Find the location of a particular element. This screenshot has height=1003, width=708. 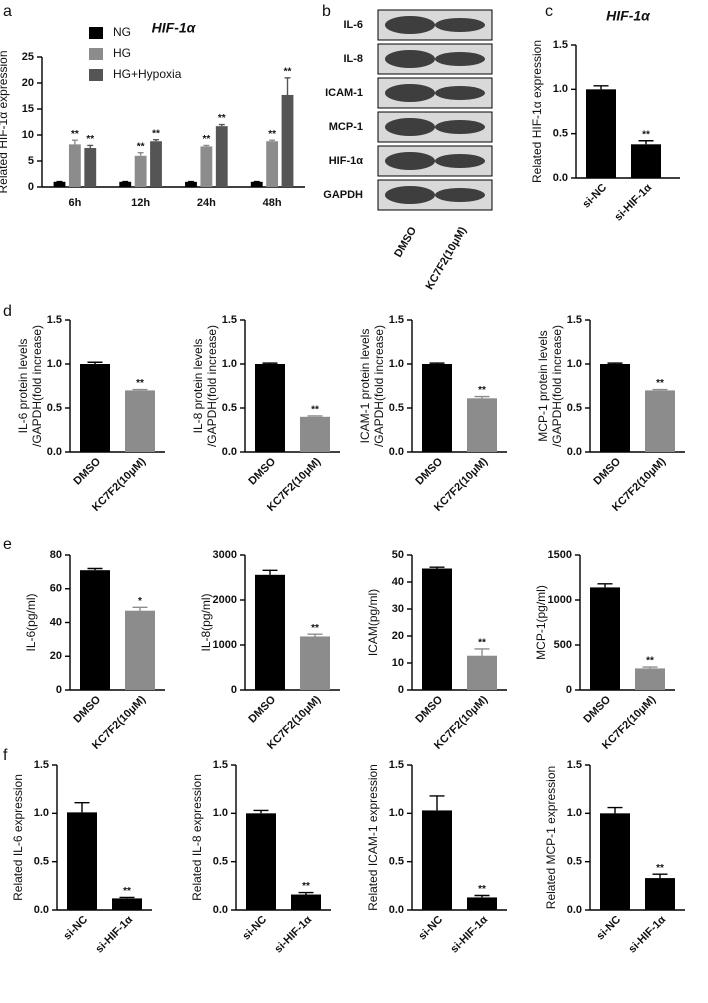

y-tick-label: 50 is located at coordinates (398, 555).